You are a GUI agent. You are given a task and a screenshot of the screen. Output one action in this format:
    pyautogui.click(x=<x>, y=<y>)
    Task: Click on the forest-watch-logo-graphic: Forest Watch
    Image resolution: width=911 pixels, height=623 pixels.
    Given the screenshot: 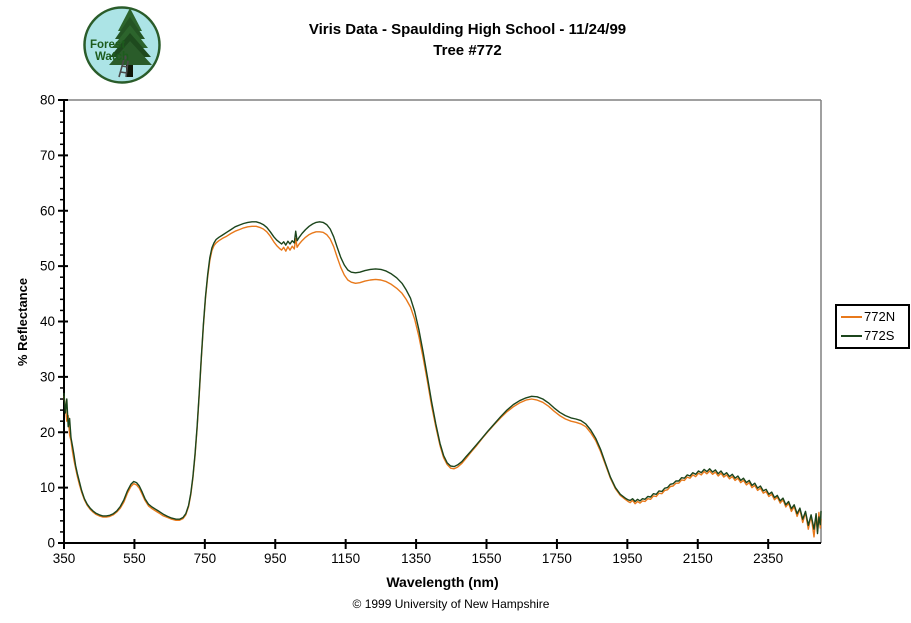 What is the action you would take?
    pyautogui.click(x=122, y=45)
    